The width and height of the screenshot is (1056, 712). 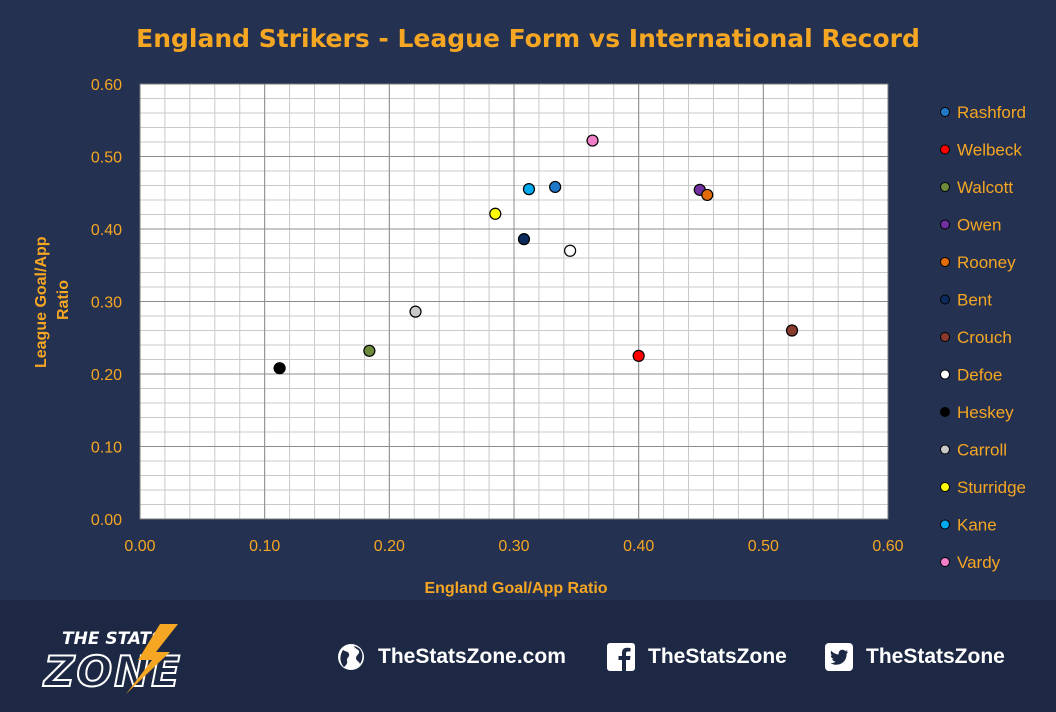 I want to click on legend-marker-rashford, so click(x=945, y=112).